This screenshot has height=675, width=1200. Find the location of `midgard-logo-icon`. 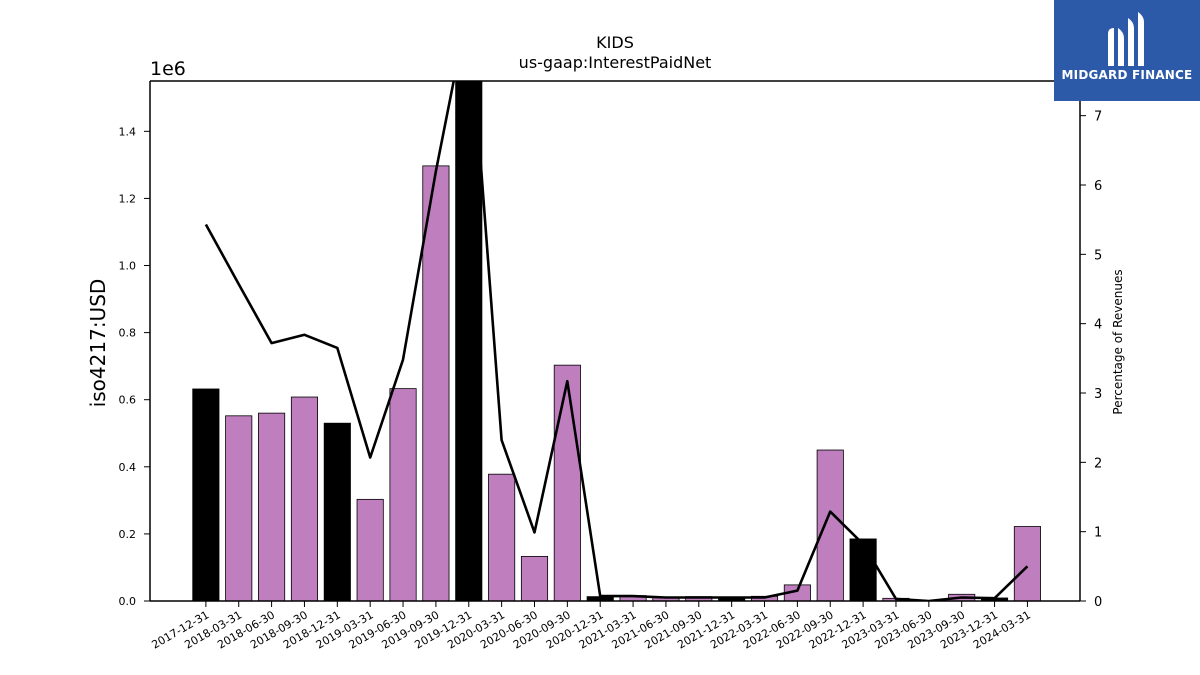

midgard-logo-icon is located at coordinates (1126, 39).